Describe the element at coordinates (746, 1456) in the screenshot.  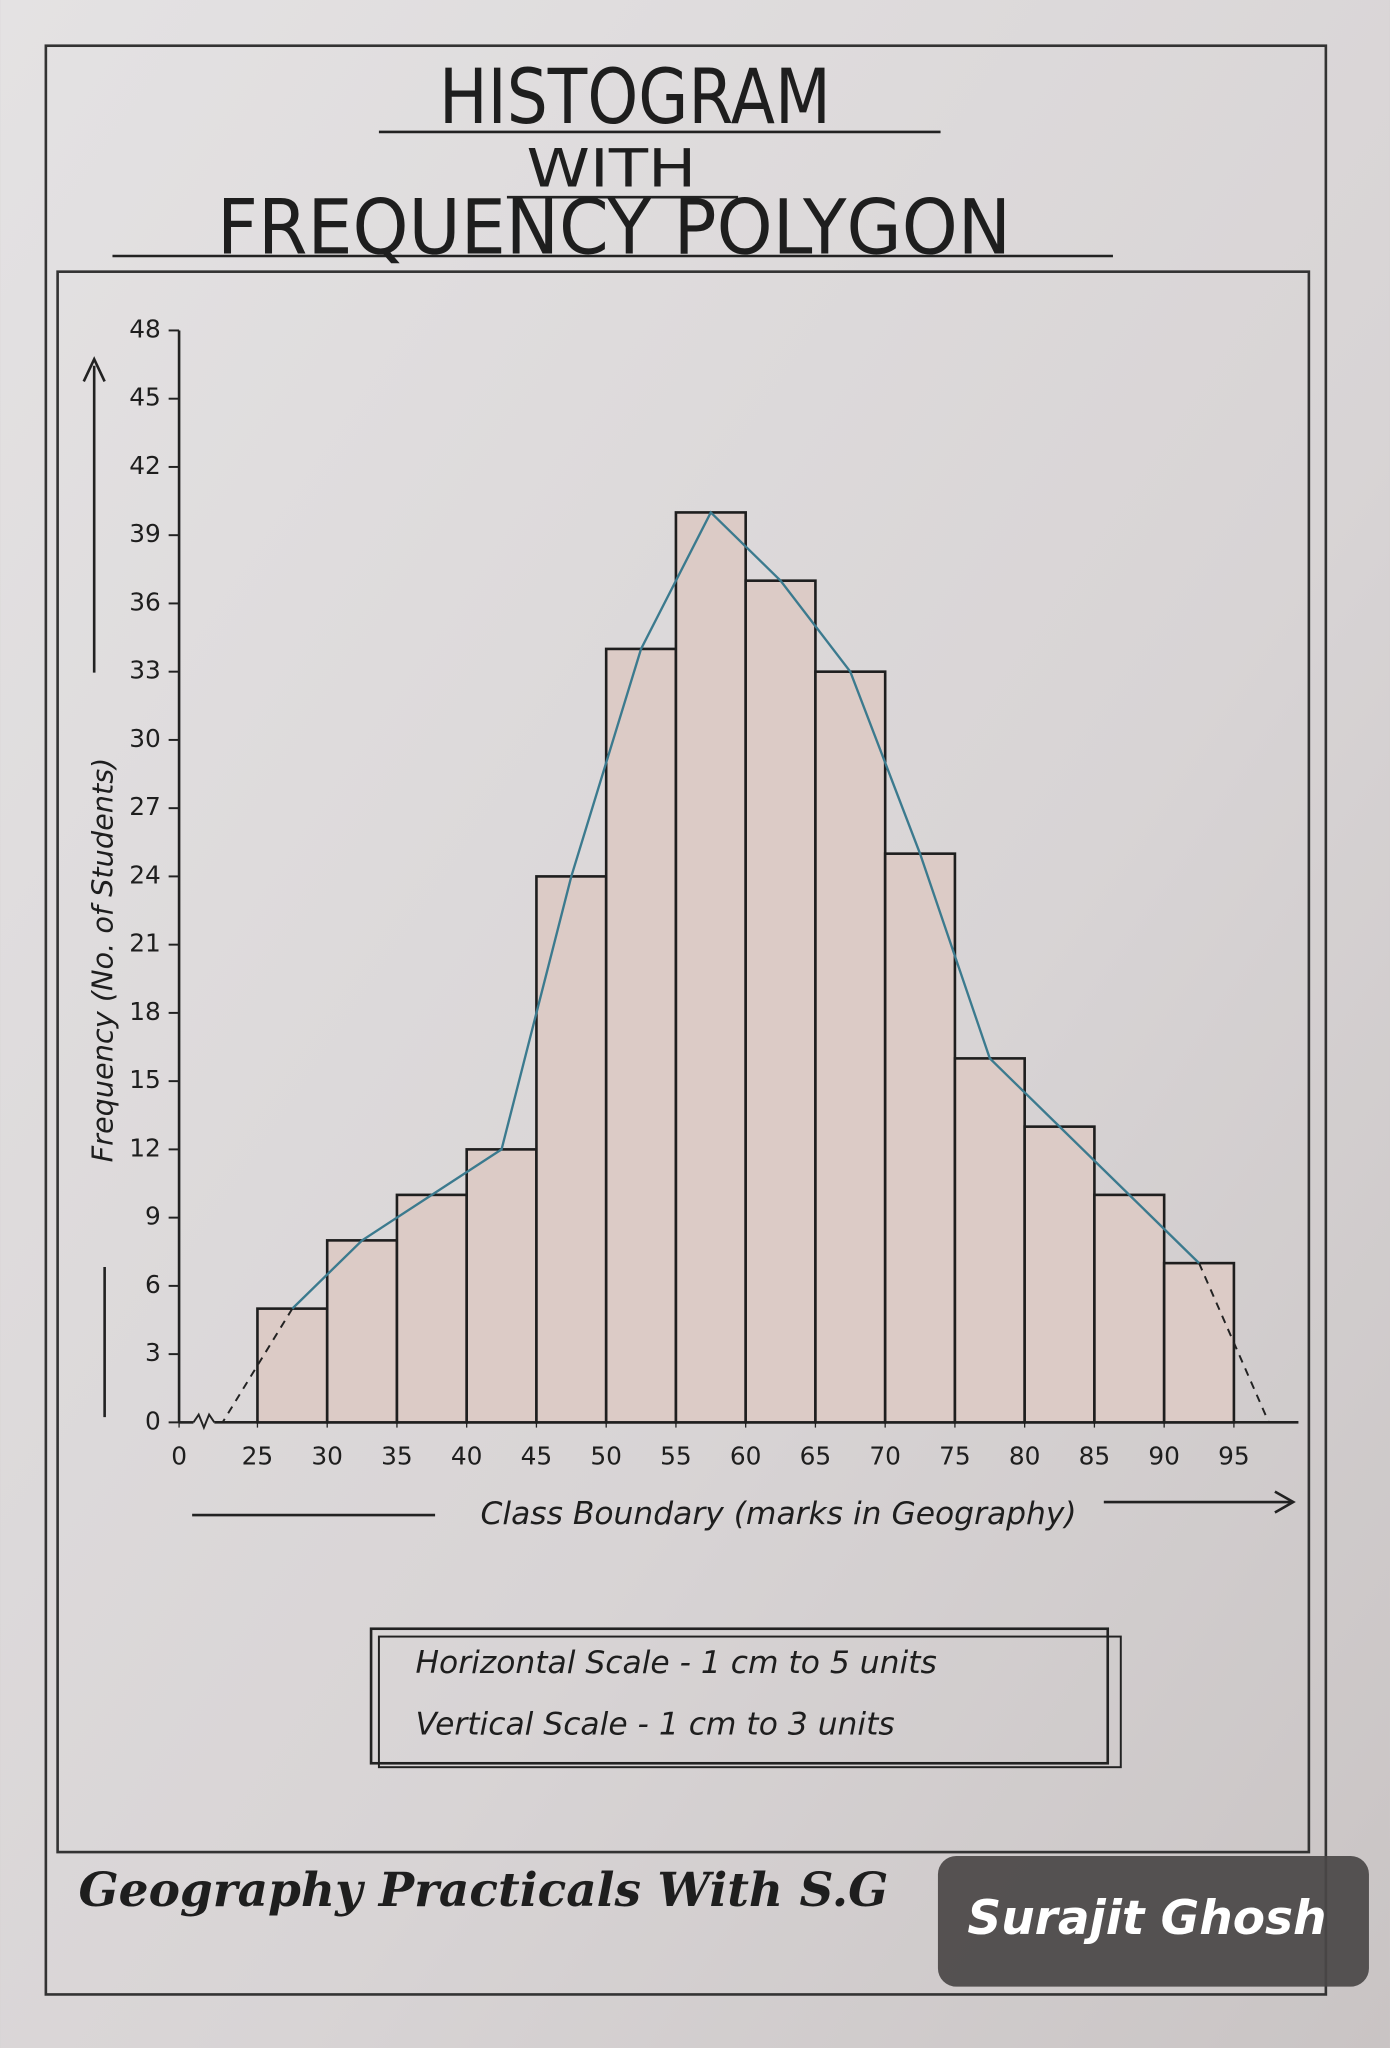
I see `x-tick-label: 60` at that location.